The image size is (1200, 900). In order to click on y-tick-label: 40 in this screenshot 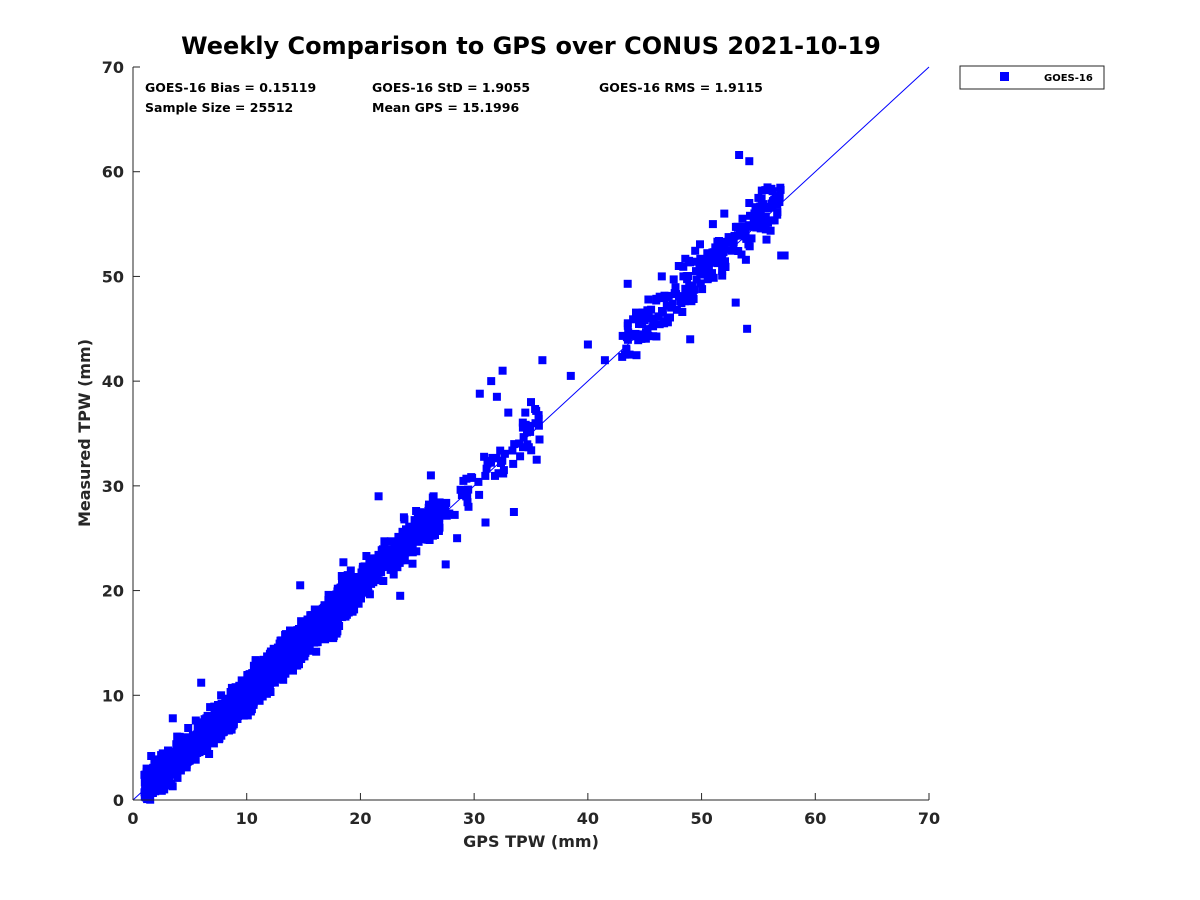, I will do `click(113, 381)`.